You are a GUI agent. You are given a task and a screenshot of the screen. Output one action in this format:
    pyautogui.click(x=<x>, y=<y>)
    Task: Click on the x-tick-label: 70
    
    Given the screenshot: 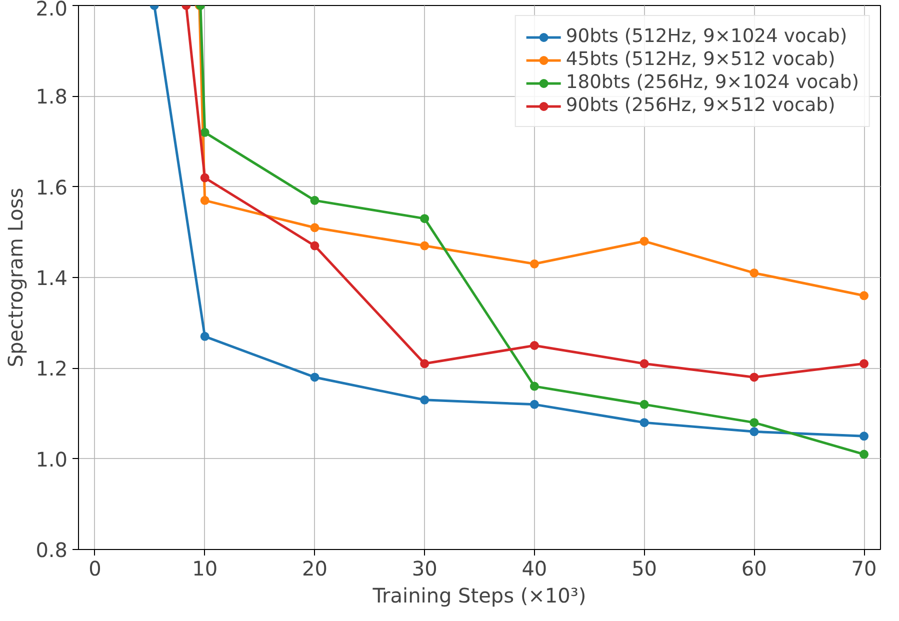 What is the action you would take?
    pyautogui.click(x=864, y=568)
    